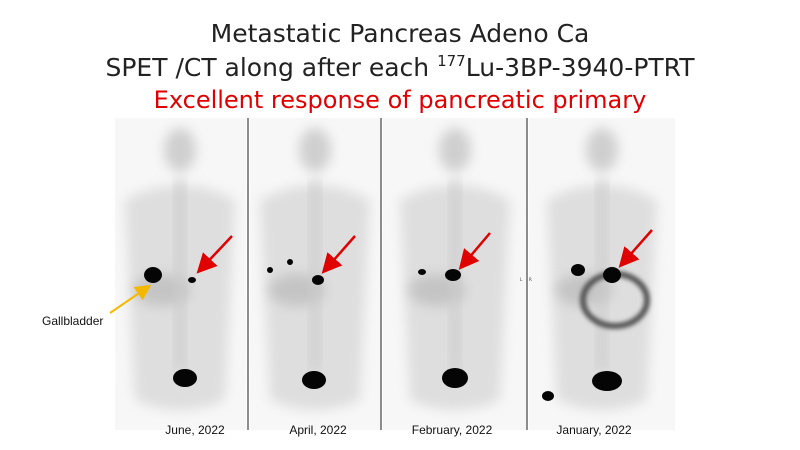  I want to click on side-marker: L, so click(521, 279).